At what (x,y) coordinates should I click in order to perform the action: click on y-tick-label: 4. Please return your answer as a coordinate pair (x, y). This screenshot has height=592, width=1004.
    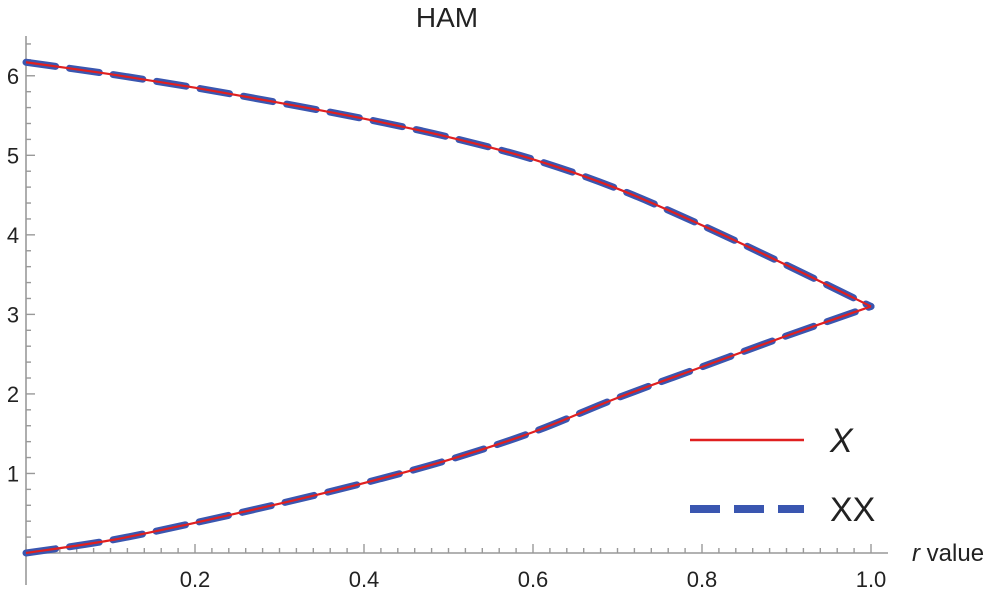
    Looking at the image, I should click on (13, 235).